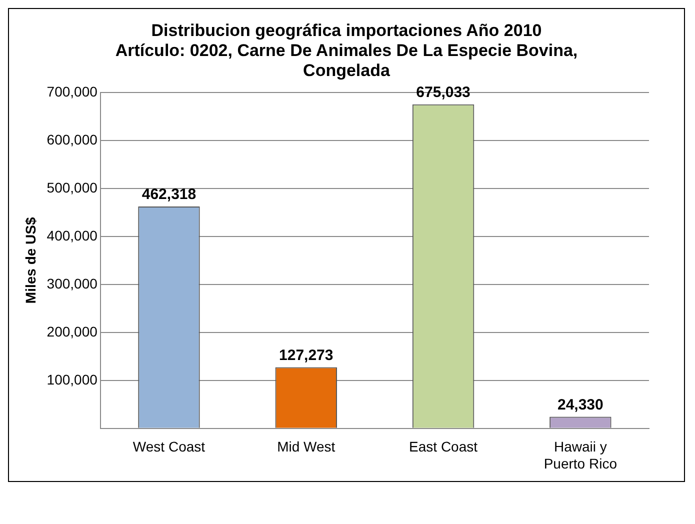  I want to click on x-tick-label: West Coast, so click(169, 446).